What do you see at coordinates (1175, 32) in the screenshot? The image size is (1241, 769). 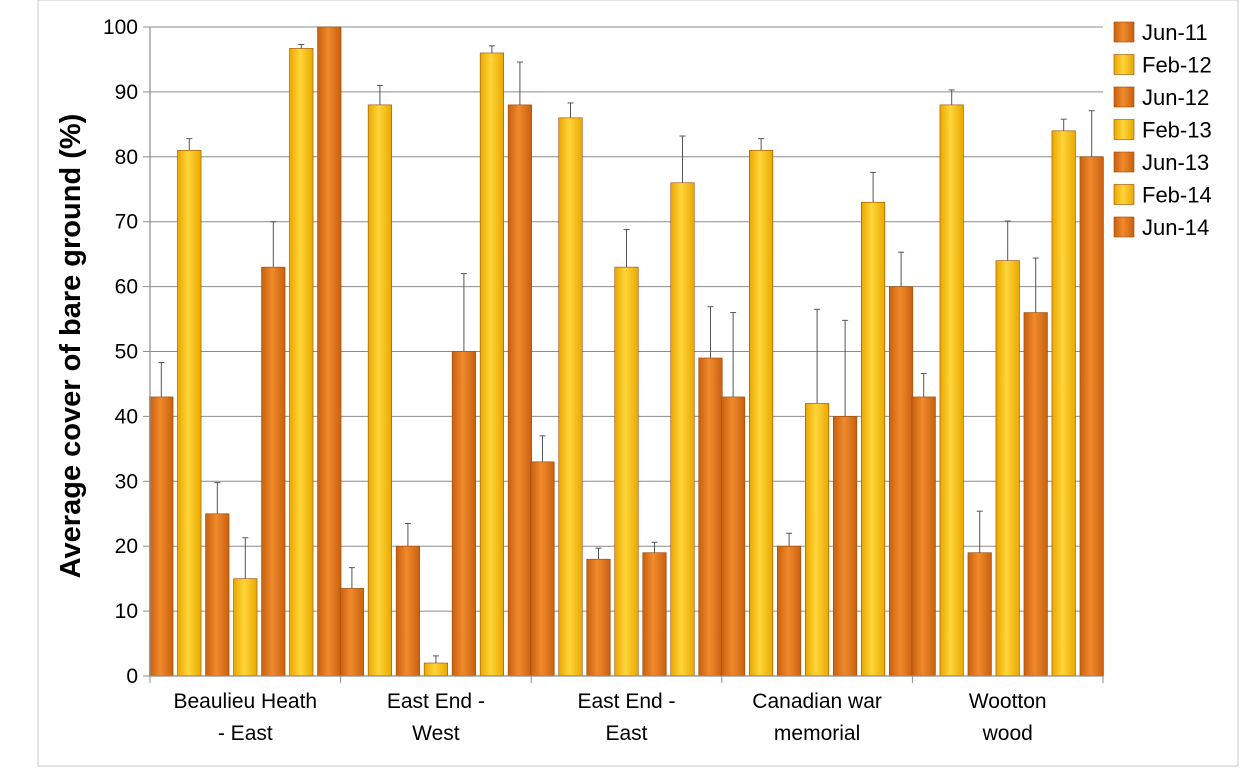 I see `legend-label: Jun-11` at bounding box center [1175, 32].